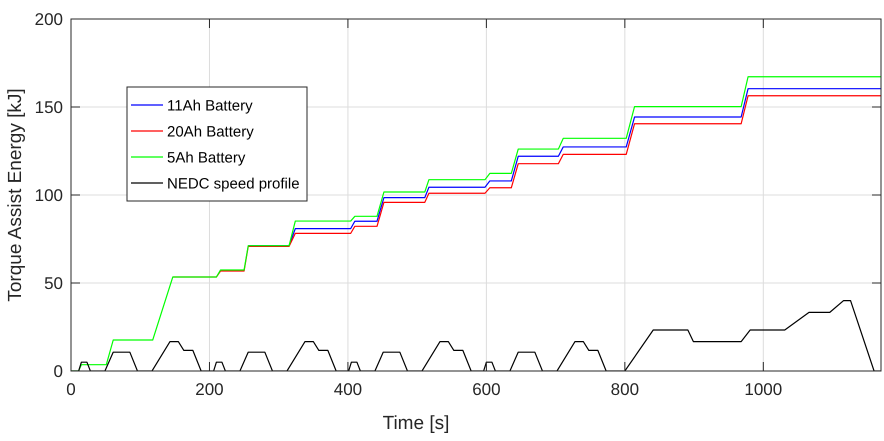  What do you see at coordinates (625, 389) in the screenshot?
I see `x-tick-label: 800` at bounding box center [625, 389].